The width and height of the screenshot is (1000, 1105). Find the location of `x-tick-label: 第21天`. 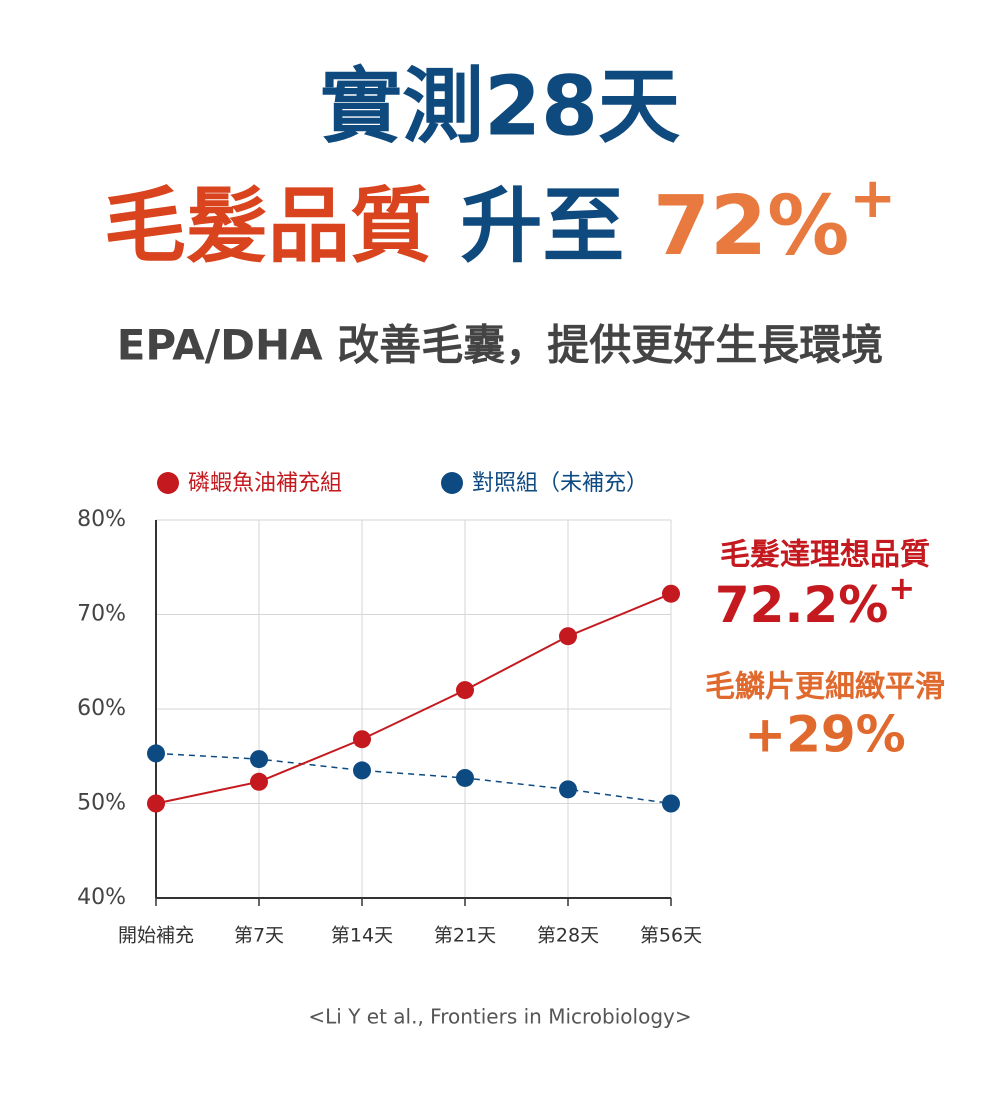

x-tick-label: 第21天 is located at coordinates (465, 936).